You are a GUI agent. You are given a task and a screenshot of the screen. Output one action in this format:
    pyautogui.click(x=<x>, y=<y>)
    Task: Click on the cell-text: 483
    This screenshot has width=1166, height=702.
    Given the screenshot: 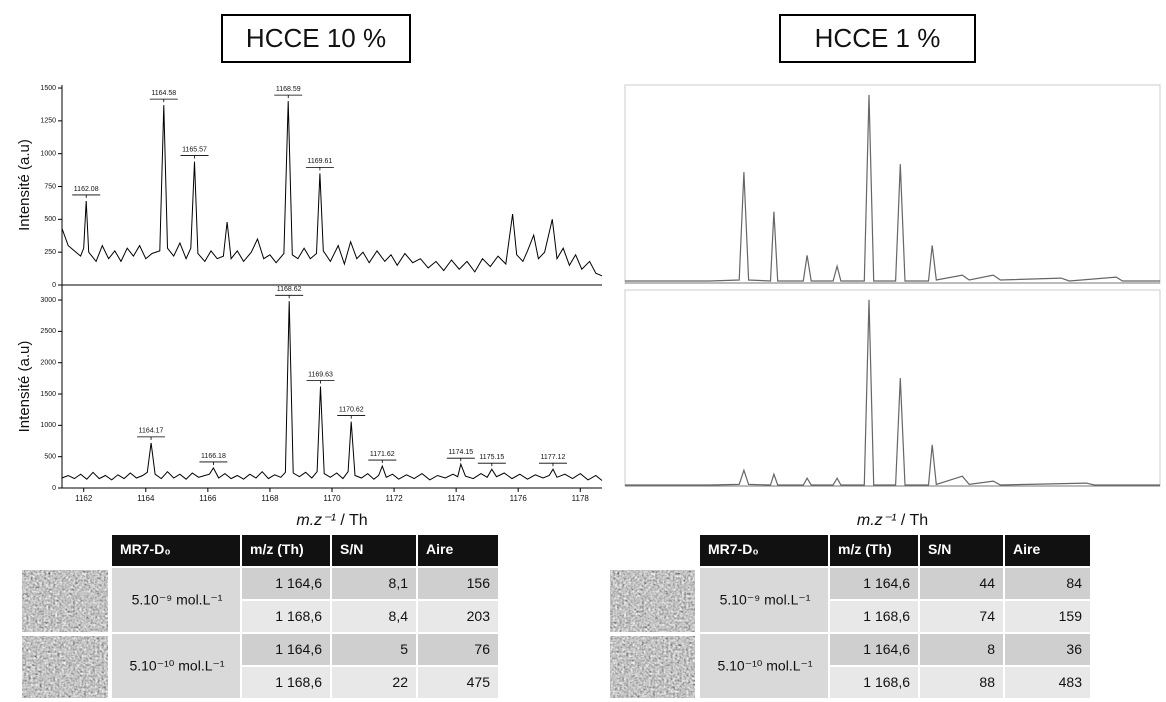 What is the action you would take?
    pyautogui.click(x=1071, y=682)
    